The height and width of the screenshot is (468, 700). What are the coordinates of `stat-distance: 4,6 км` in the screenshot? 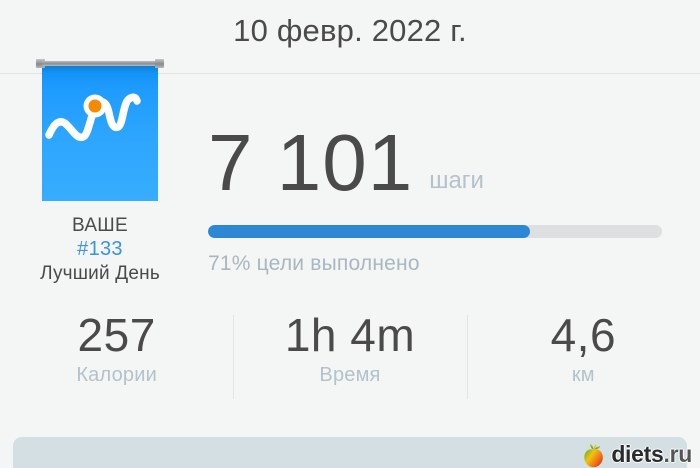 It's located at (583, 356).